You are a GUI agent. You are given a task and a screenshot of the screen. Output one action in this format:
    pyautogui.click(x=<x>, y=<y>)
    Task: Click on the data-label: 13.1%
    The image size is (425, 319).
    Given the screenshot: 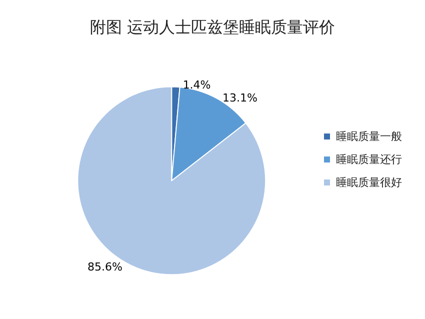 What is the action you would take?
    pyautogui.click(x=240, y=97)
    